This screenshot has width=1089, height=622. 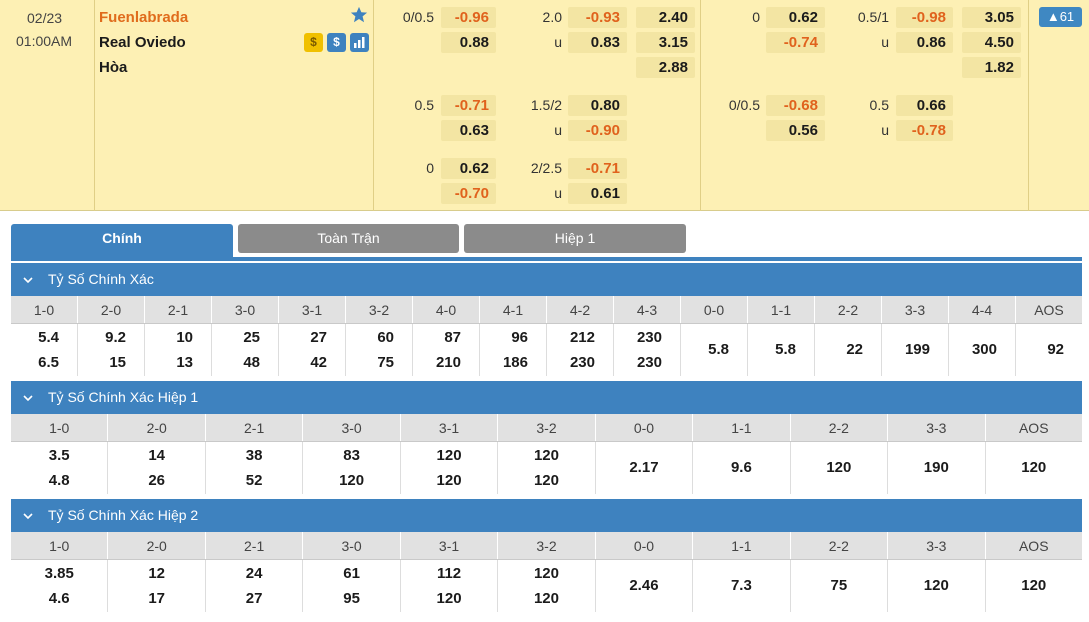 I want to click on odds-cell: -0.70, so click(x=468, y=193).